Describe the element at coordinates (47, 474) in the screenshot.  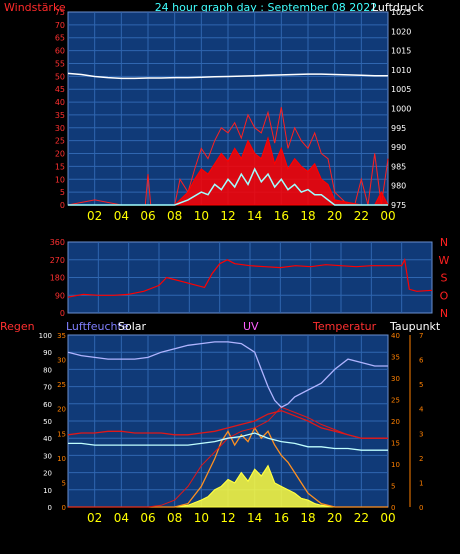
I see `rain-axis-tick: 20` at that location.